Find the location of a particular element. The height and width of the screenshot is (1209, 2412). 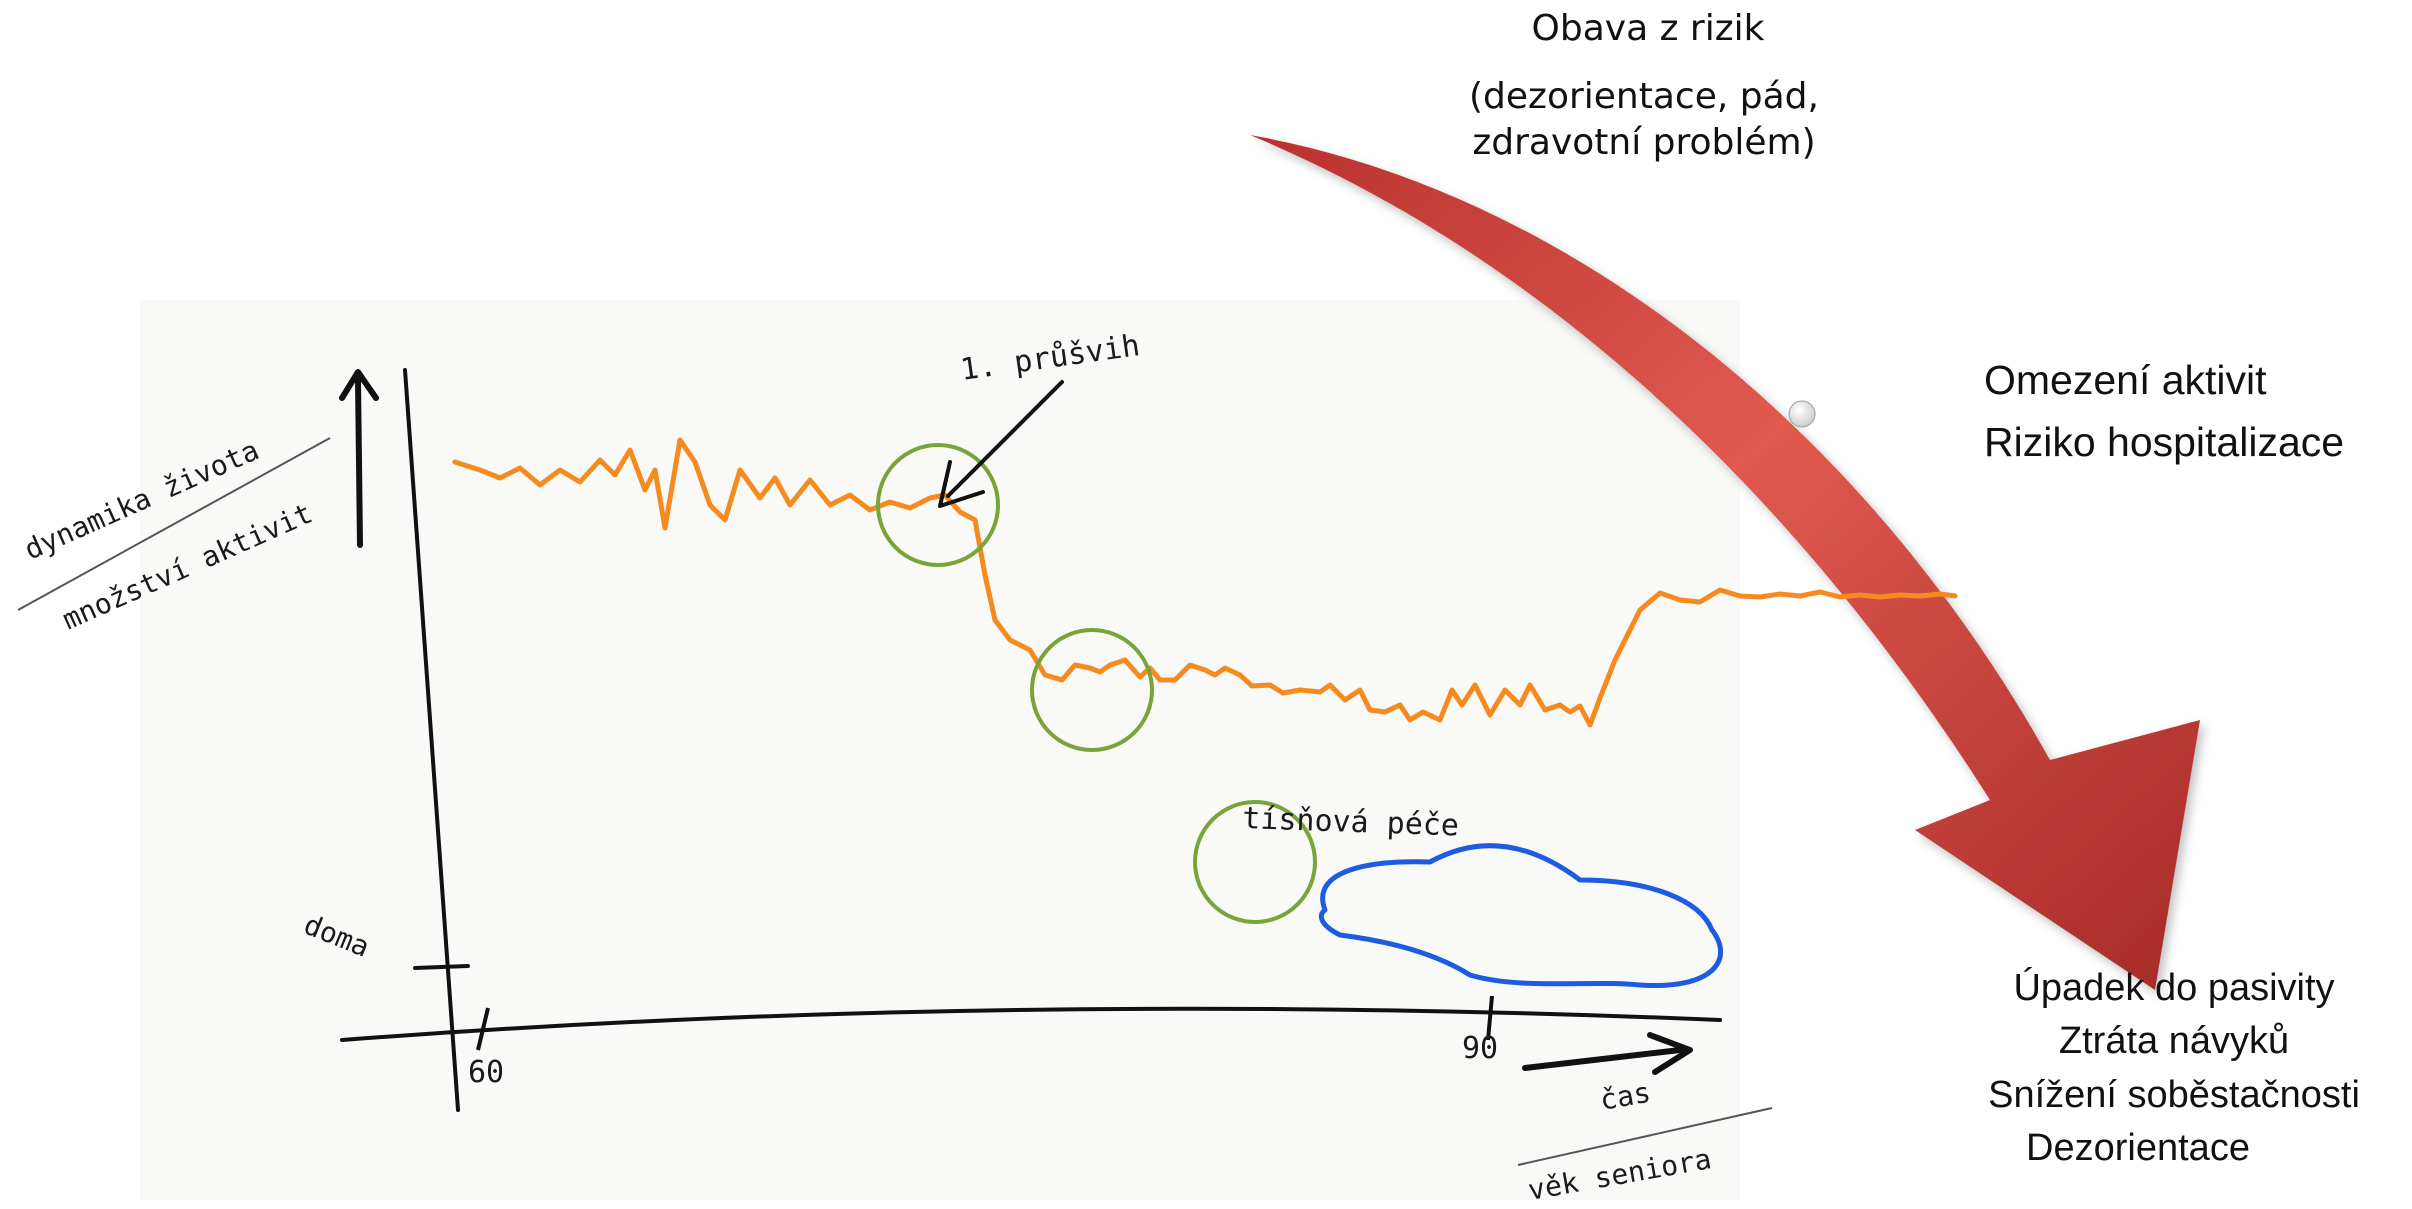

x-axis-line is located at coordinates (1031, 1024).